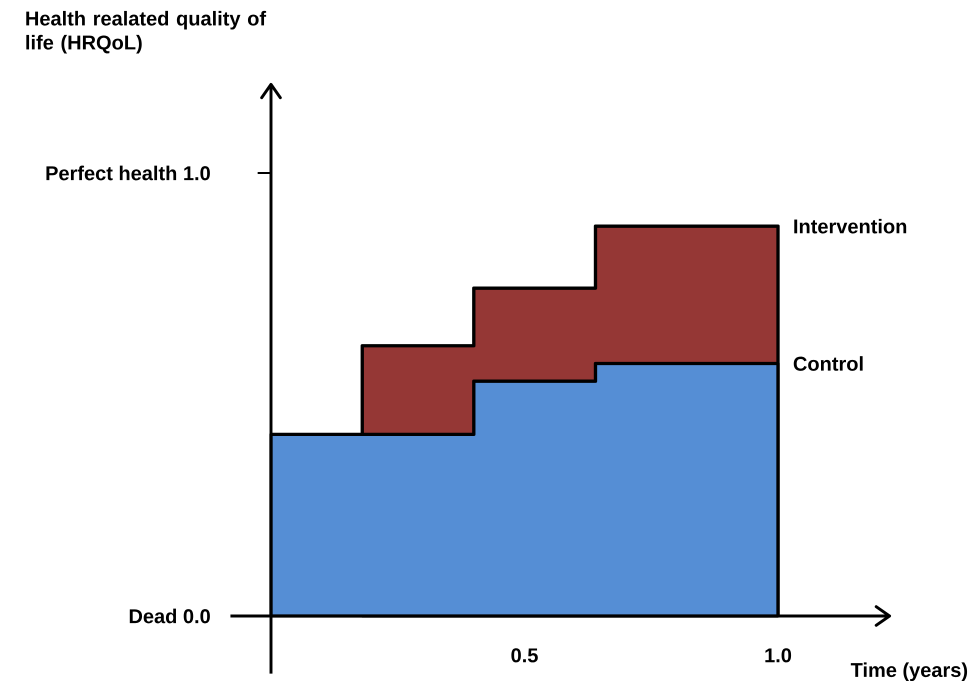  Describe the element at coordinates (828, 363) in the screenshot. I see `series-label: Control` at that location.